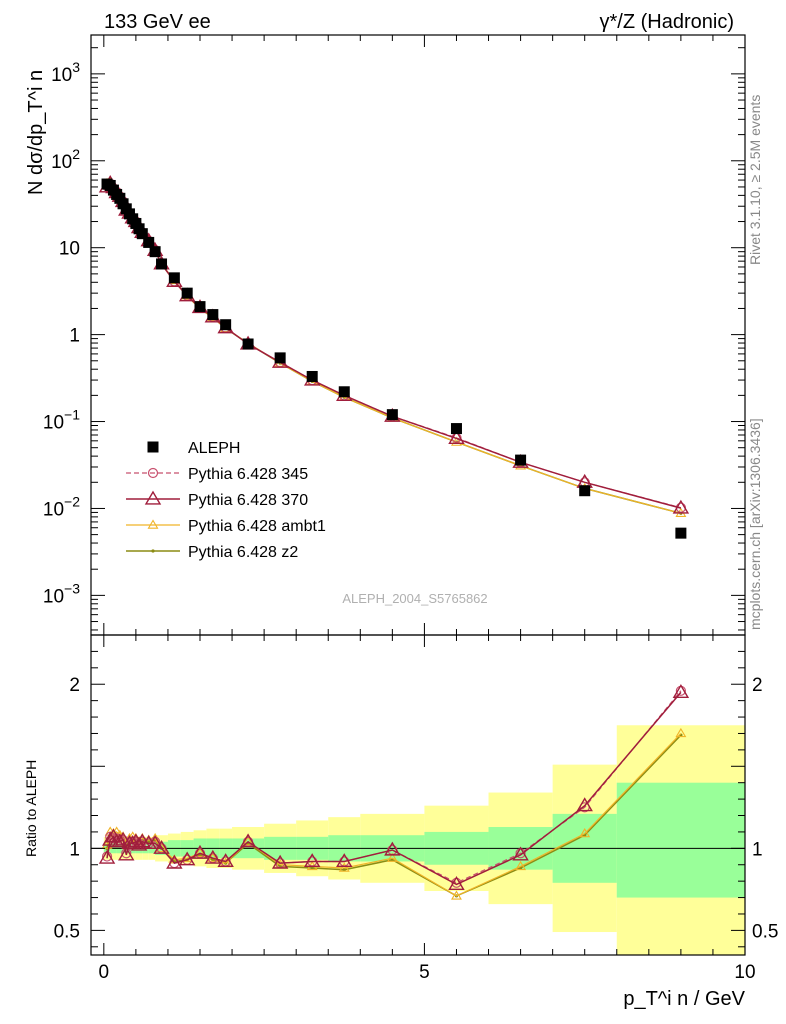  I want to click on main-y-axis-title: N dσ/dp_T^i n, so click(36, 132).